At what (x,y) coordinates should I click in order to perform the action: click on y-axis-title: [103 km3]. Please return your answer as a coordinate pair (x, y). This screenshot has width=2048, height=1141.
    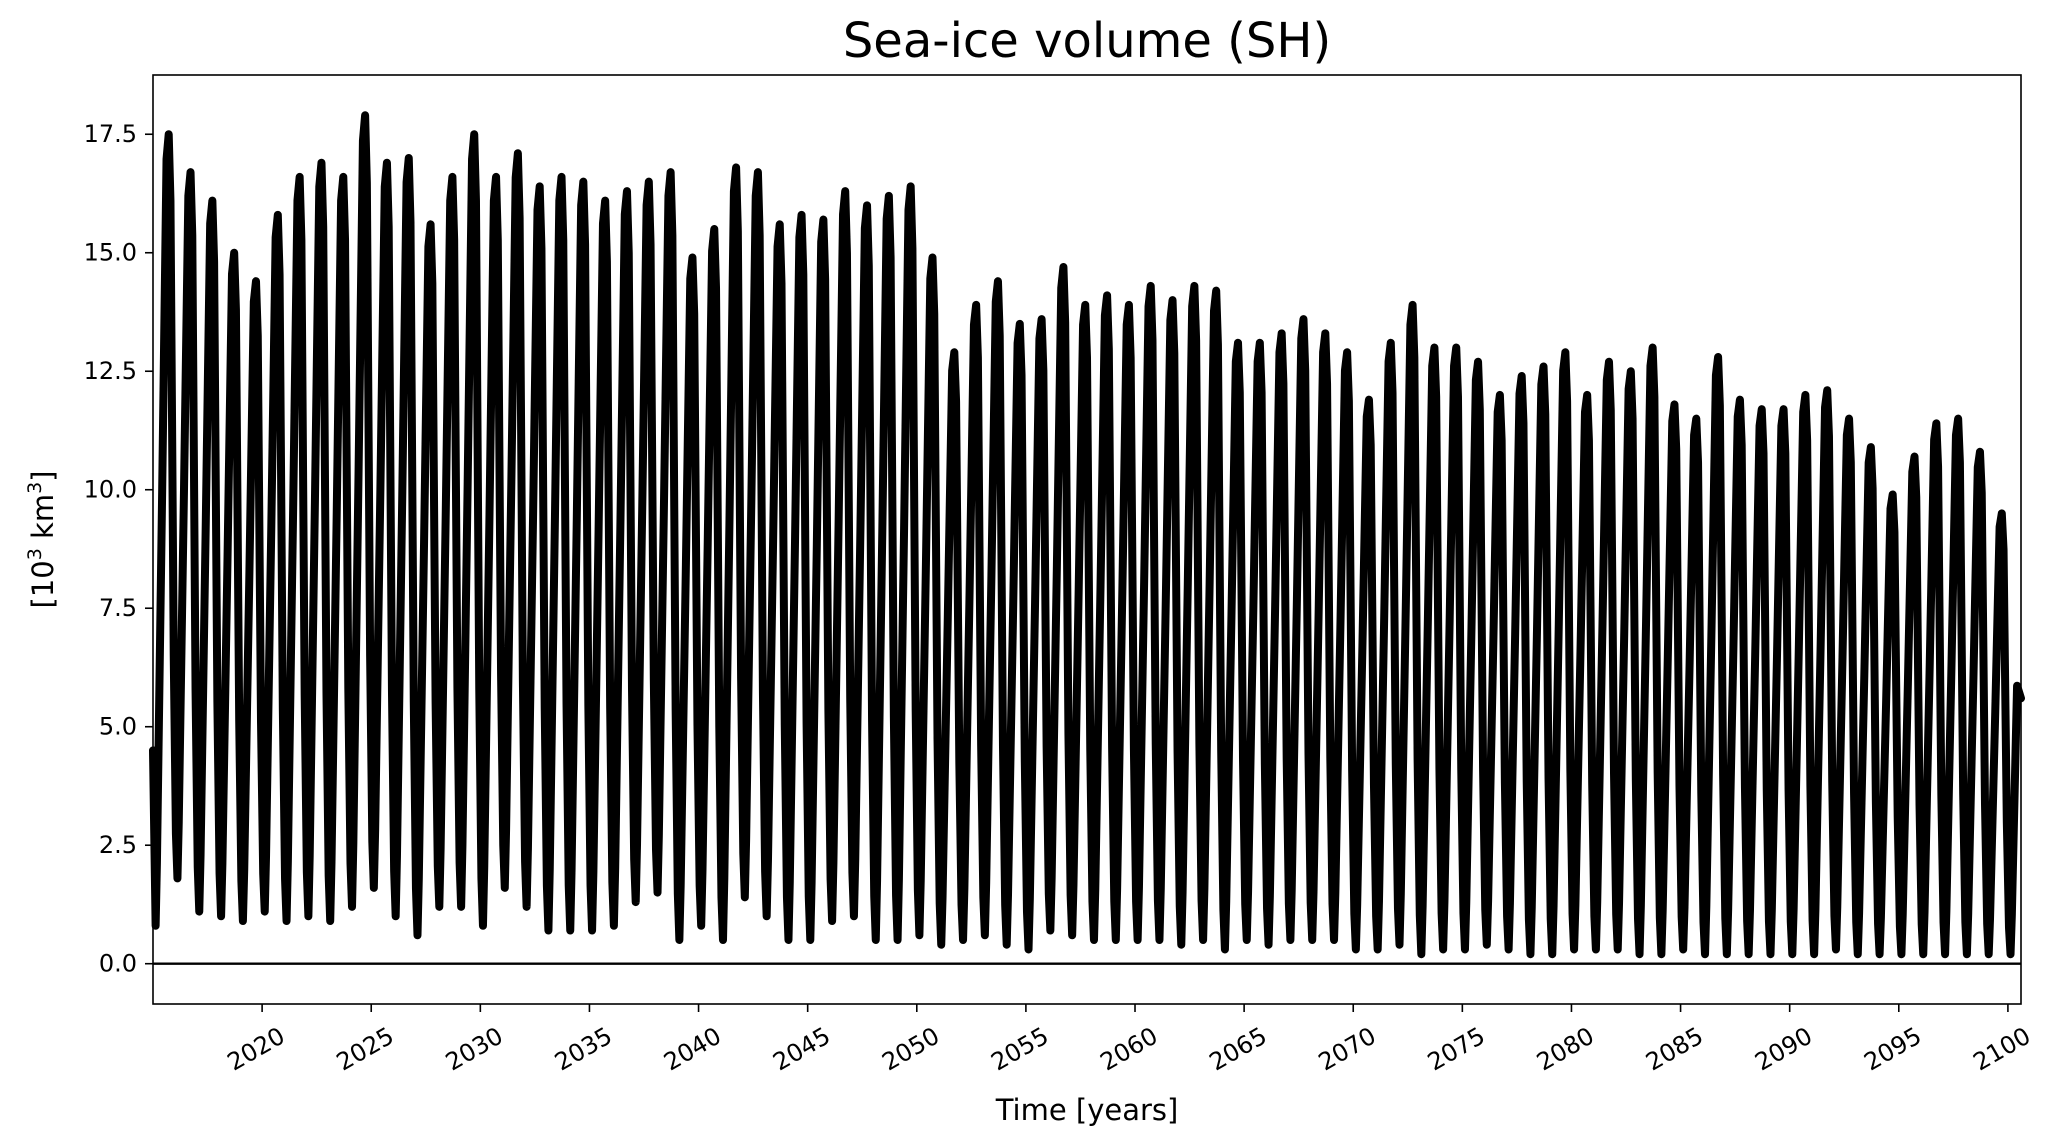
    Looking at the image, I should click on (42, 540).